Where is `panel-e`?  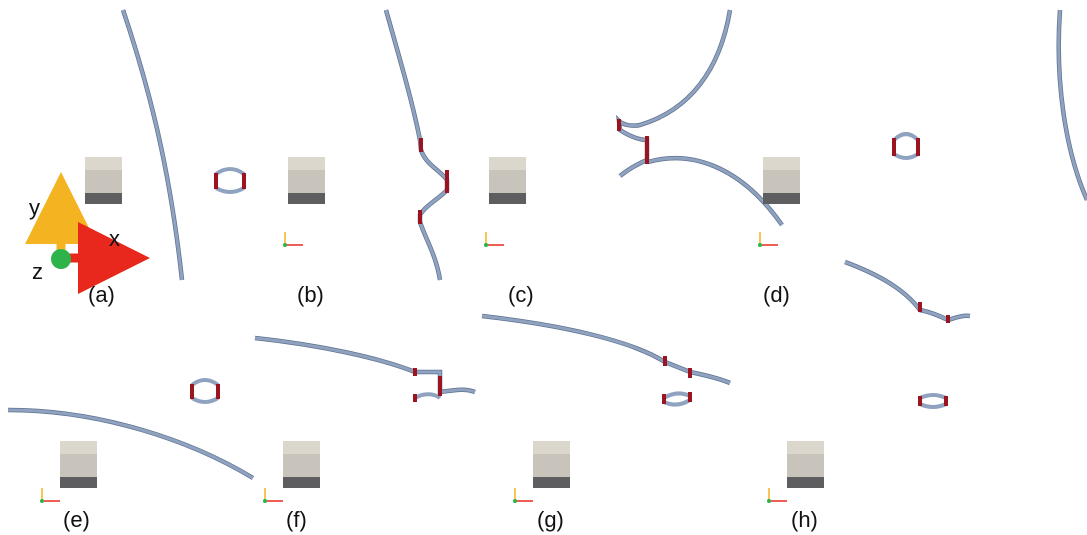
panel-e is located at coordinates (131, 440).